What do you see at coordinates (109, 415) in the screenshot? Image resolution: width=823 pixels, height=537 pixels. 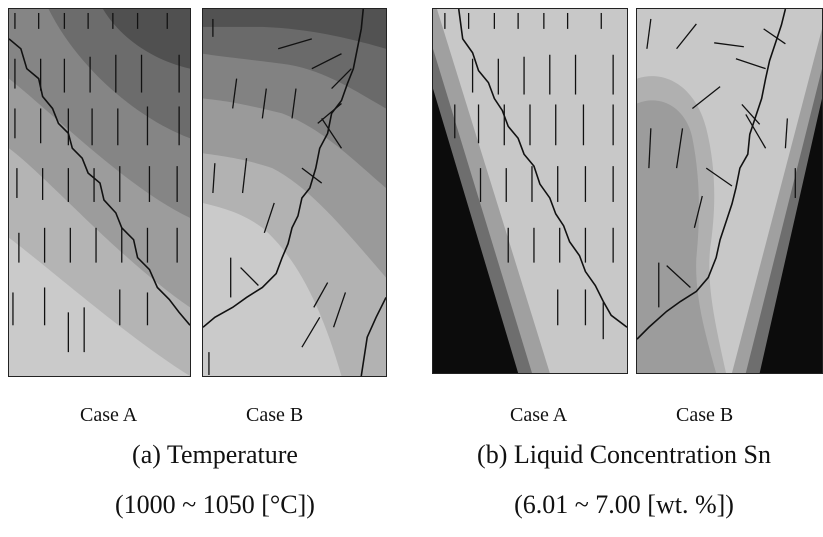 I see `temperature-case-a-label: Case A` at bounding box center [109, 415].